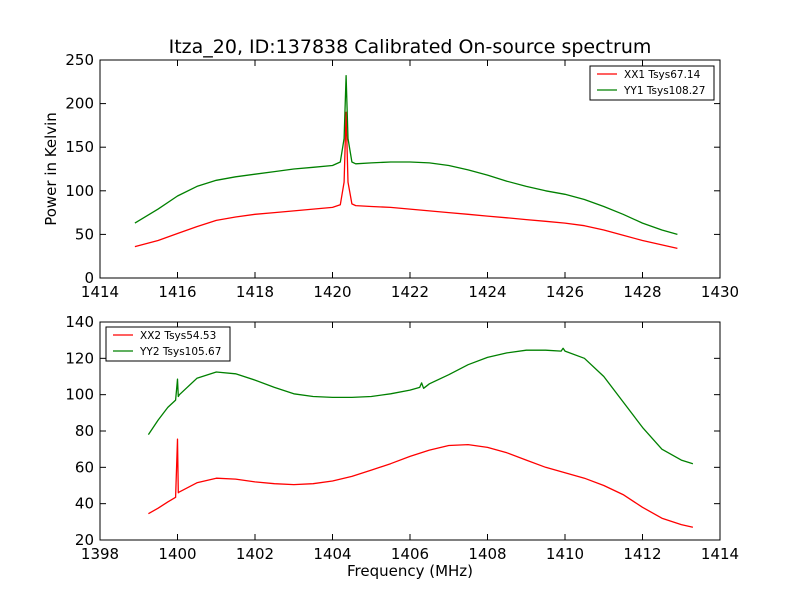 The width and height of the screenshot is (800, 600). Describe the element at coordinates (84, 540) in the screenshot. I see `bottom-y-tick-label: 20` at that location.